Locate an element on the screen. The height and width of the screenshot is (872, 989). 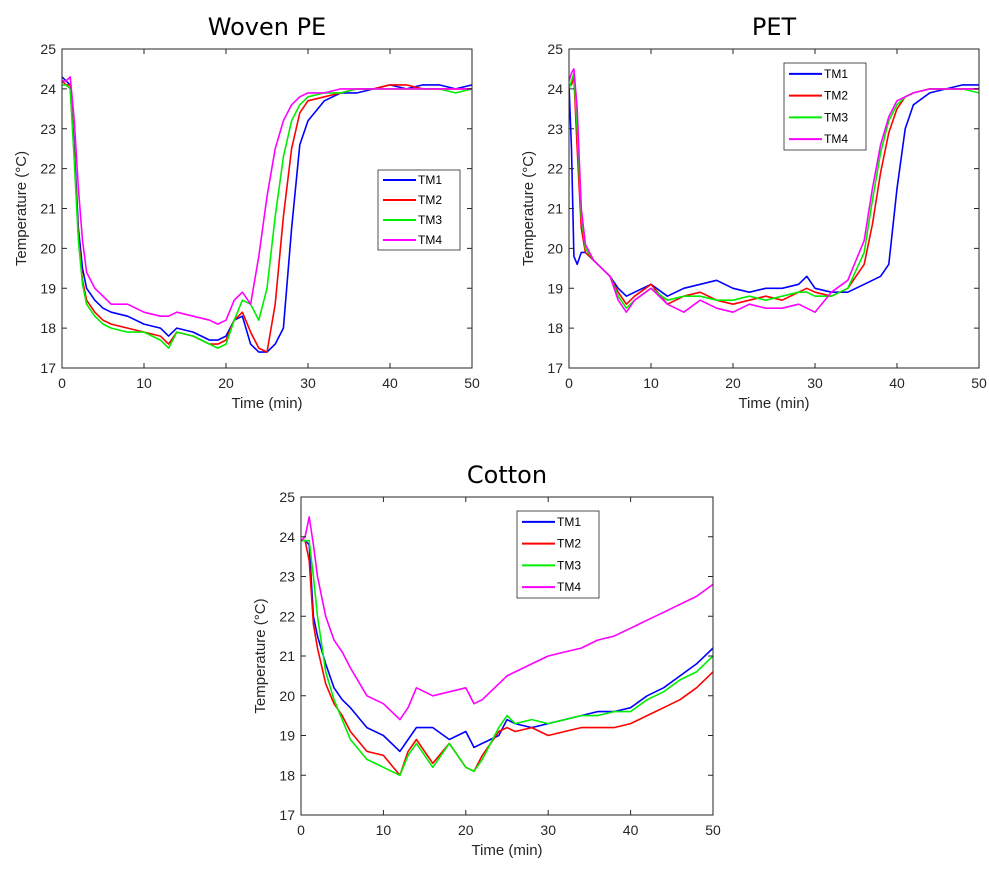
chart-title: PET is located at coordinates (774, 27).